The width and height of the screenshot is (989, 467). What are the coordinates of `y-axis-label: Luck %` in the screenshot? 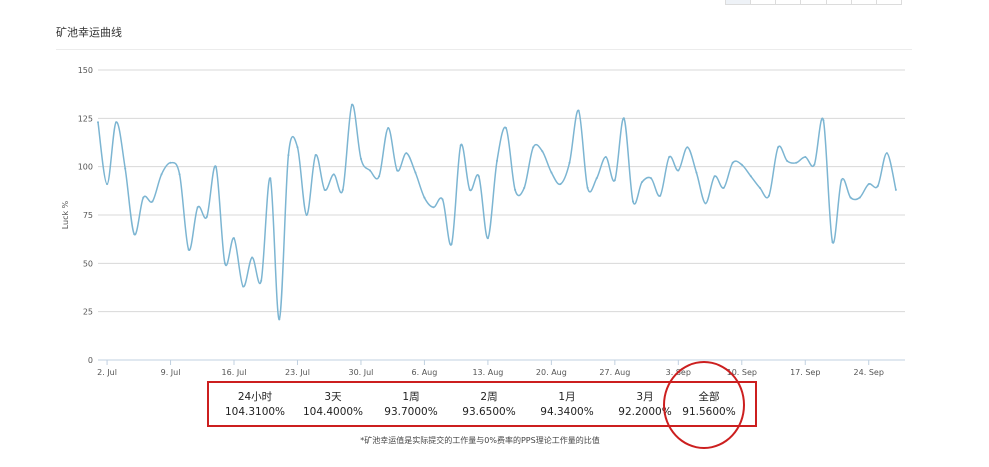 It's located at (65, 214).